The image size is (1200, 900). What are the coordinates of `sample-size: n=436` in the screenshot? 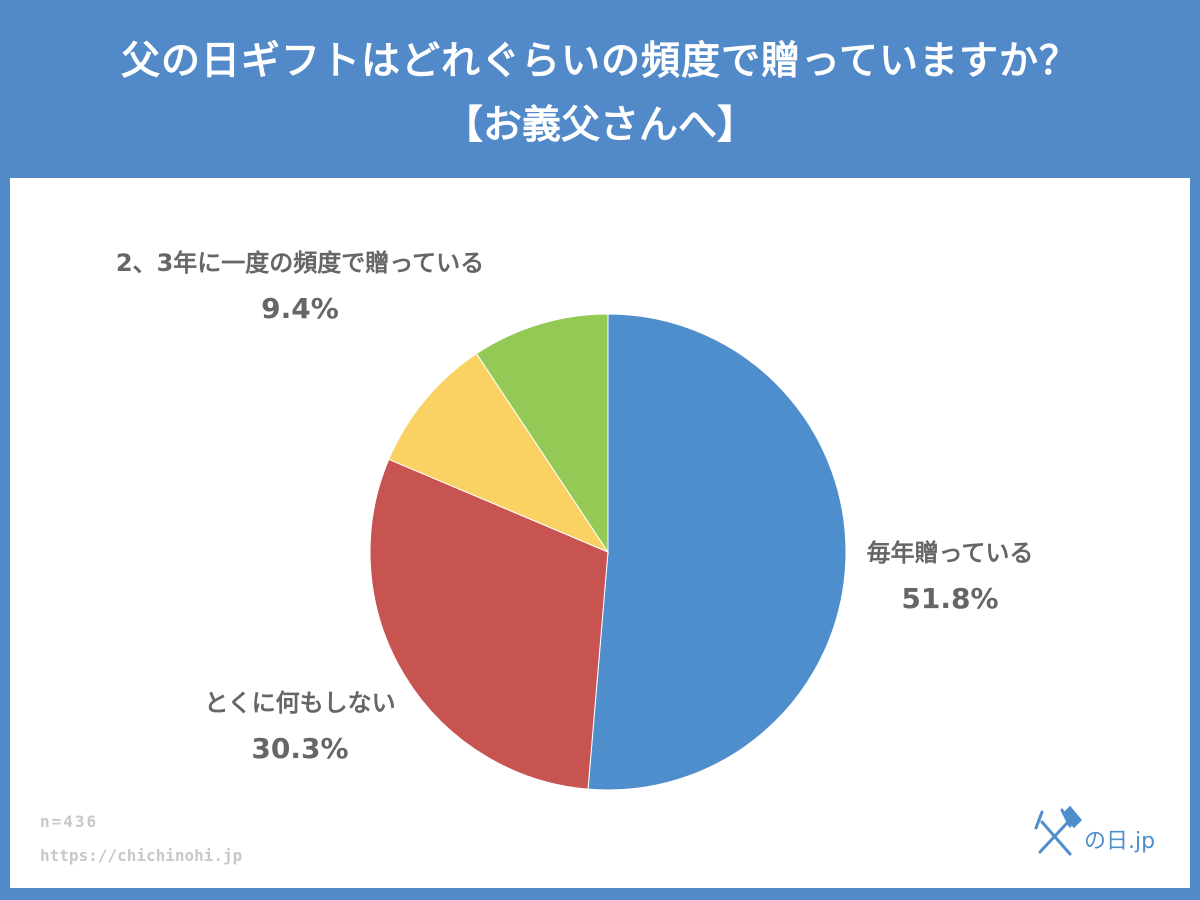 It's located at (69, 821).